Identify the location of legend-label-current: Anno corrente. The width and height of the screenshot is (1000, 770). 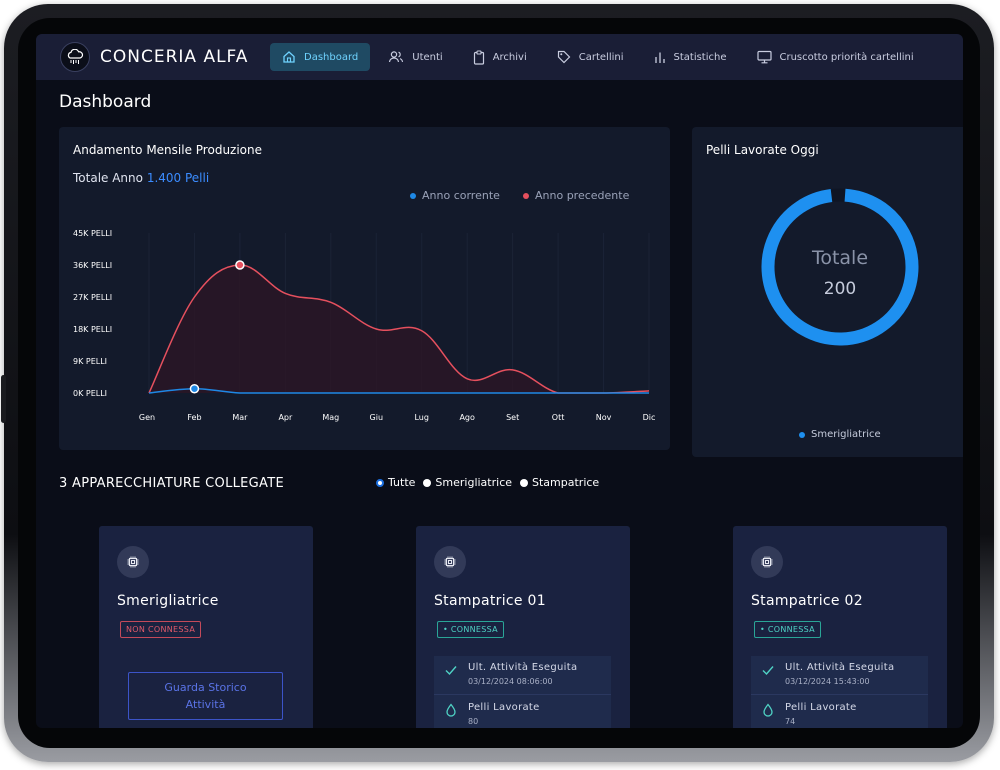
(461, 195).